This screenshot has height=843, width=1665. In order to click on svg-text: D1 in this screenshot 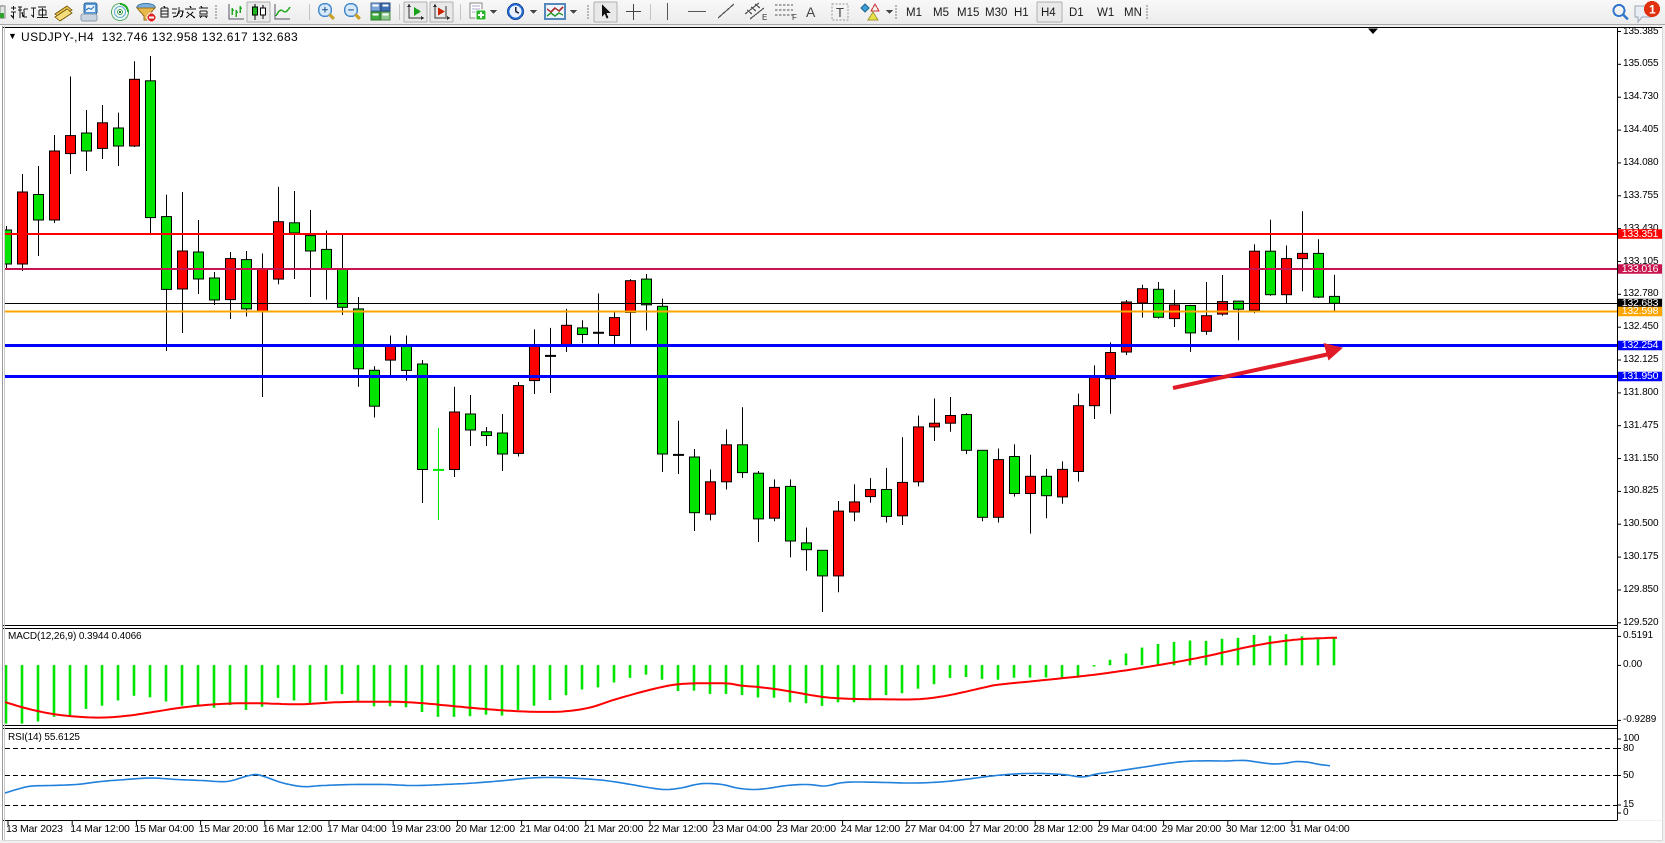, I will do `click(1076, 13)`.